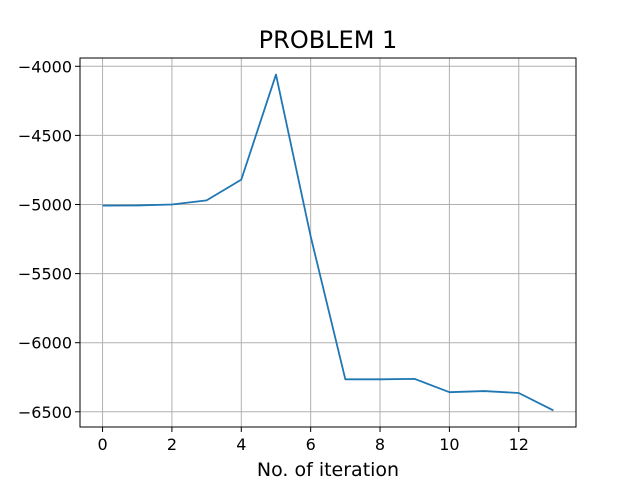 The image size is (640, 480). What do you see at coordinates (102, 444) in the screenshot?
I see `x-tick-label: 0` at bounding box center [102, 444].